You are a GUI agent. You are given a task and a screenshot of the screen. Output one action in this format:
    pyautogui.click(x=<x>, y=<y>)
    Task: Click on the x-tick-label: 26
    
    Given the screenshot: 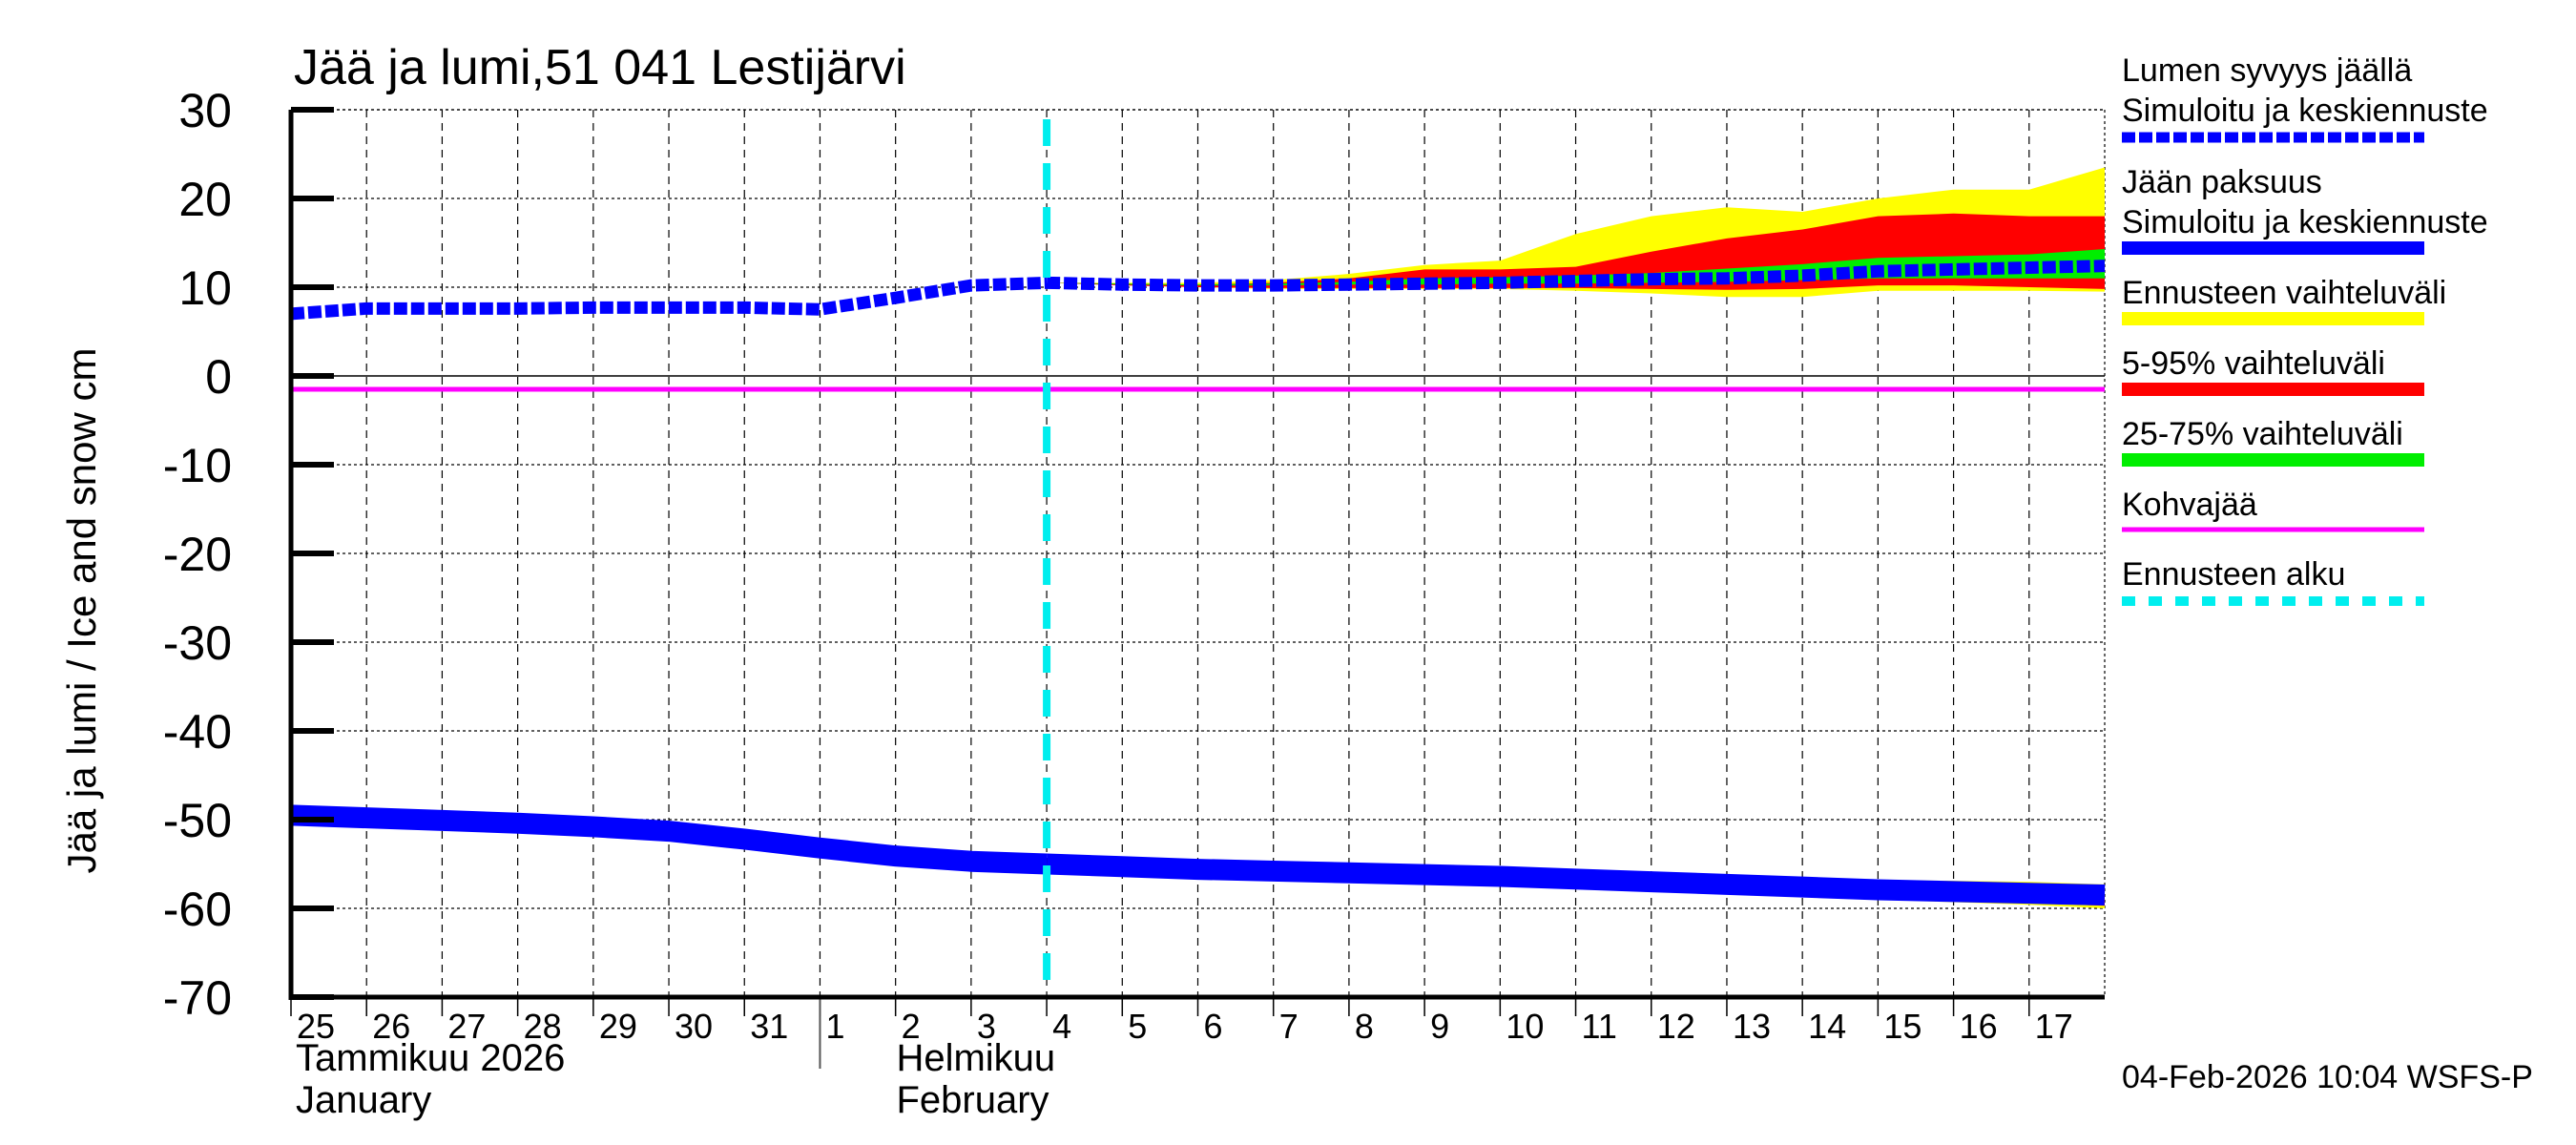 What is the action you would take?
    pyautogui.click(x=391, y=1026)
    